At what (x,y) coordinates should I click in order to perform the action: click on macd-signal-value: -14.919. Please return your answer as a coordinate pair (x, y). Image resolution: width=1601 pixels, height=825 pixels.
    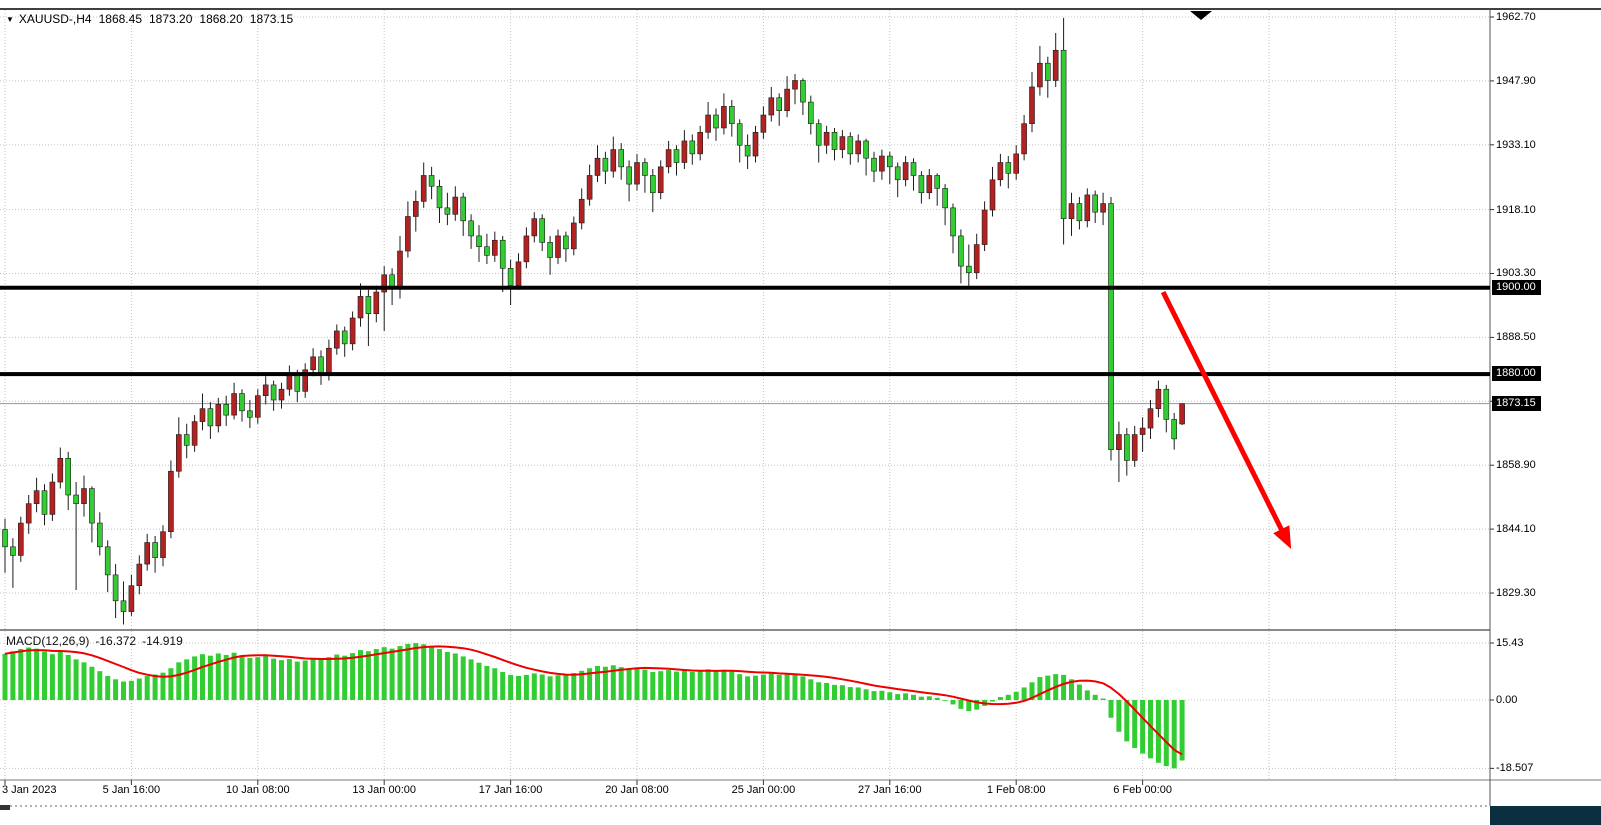
    Looking at the image, I should click on (162, 641).